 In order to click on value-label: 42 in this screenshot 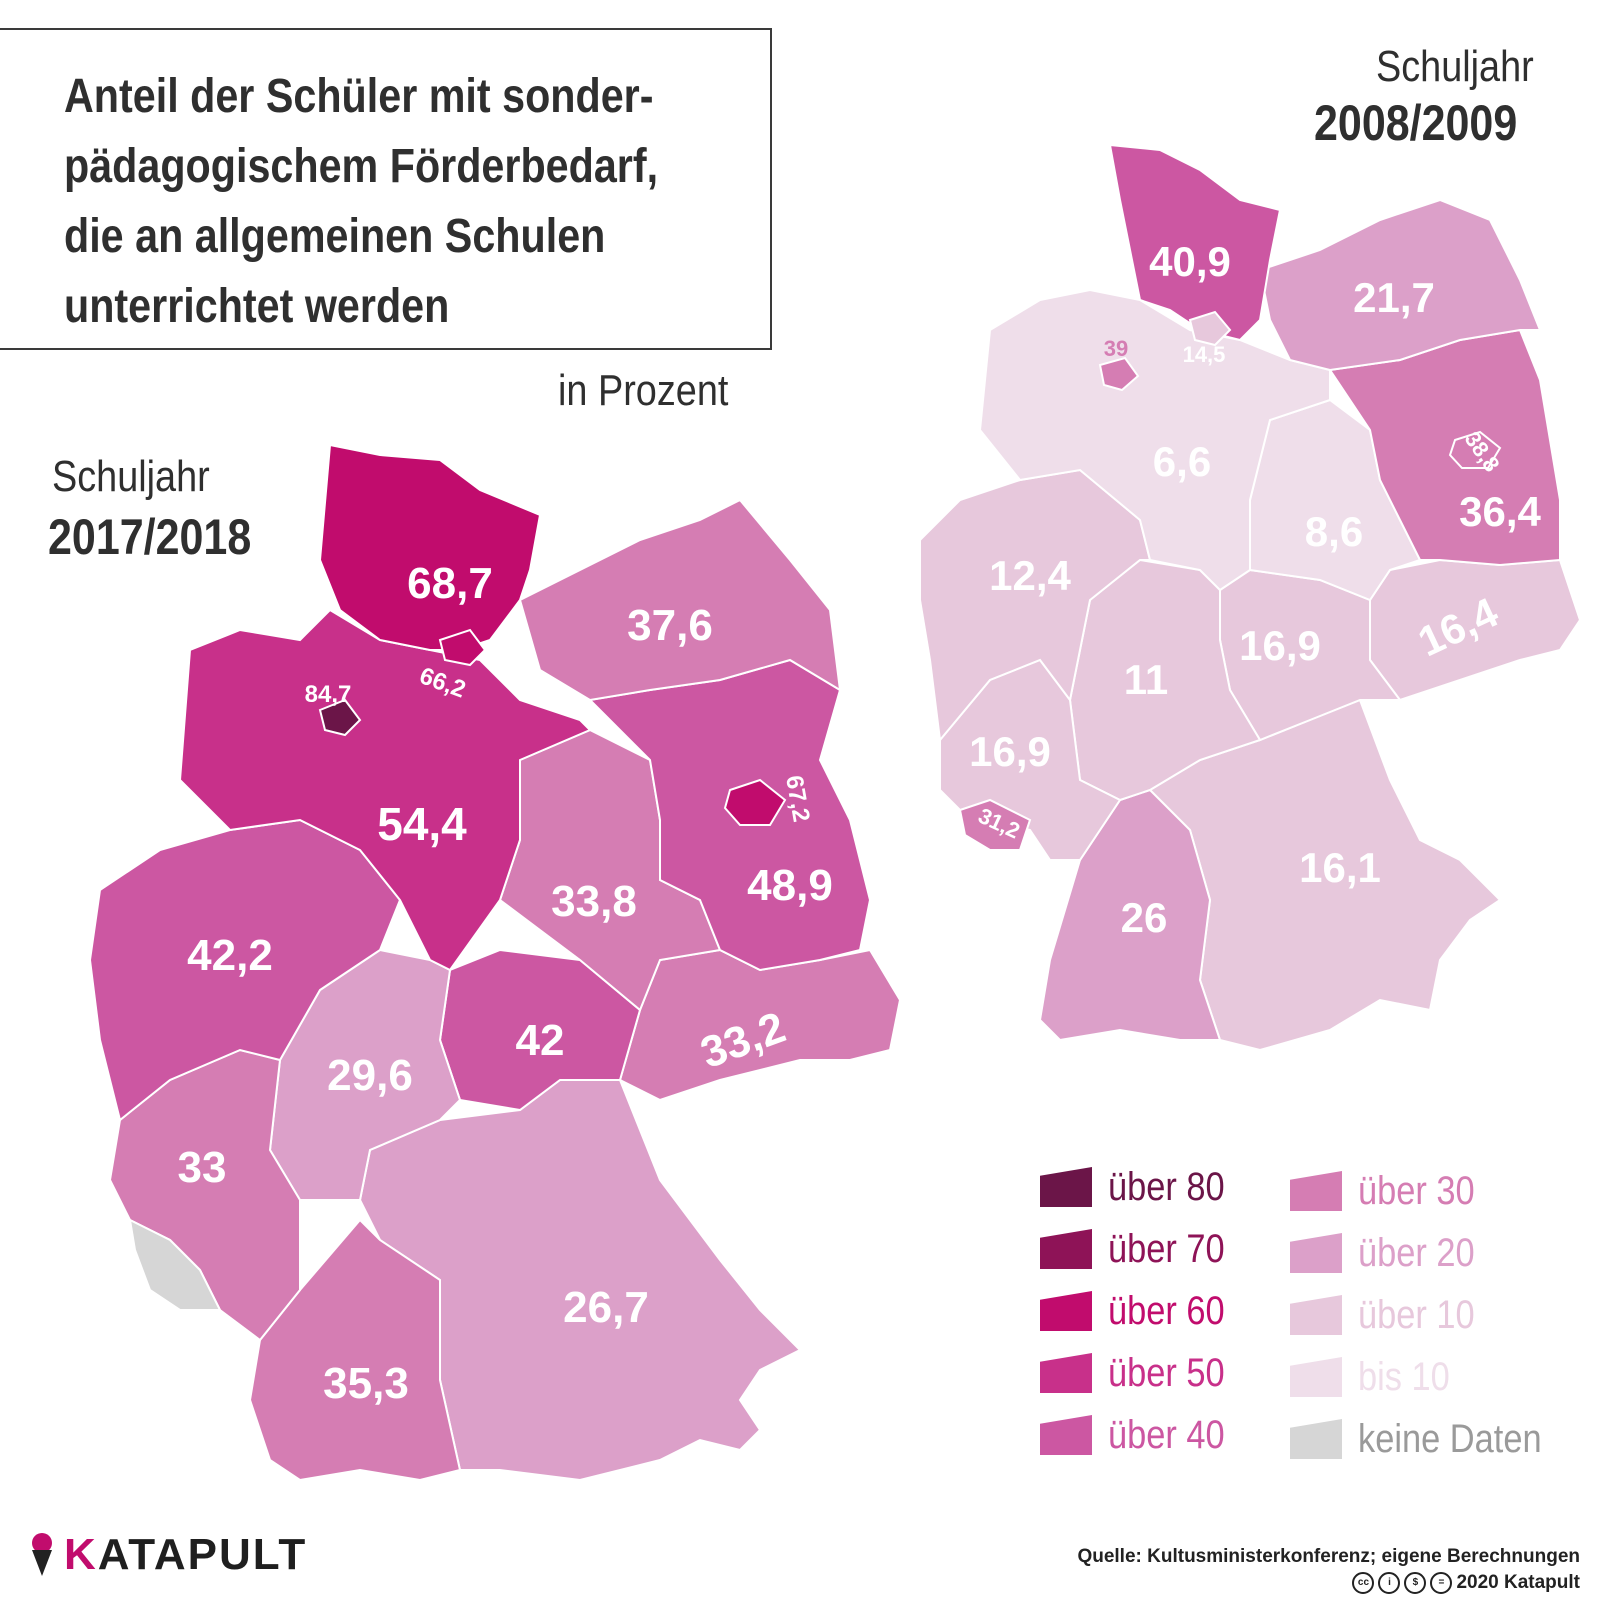, I will do `click(540, 1040)`.